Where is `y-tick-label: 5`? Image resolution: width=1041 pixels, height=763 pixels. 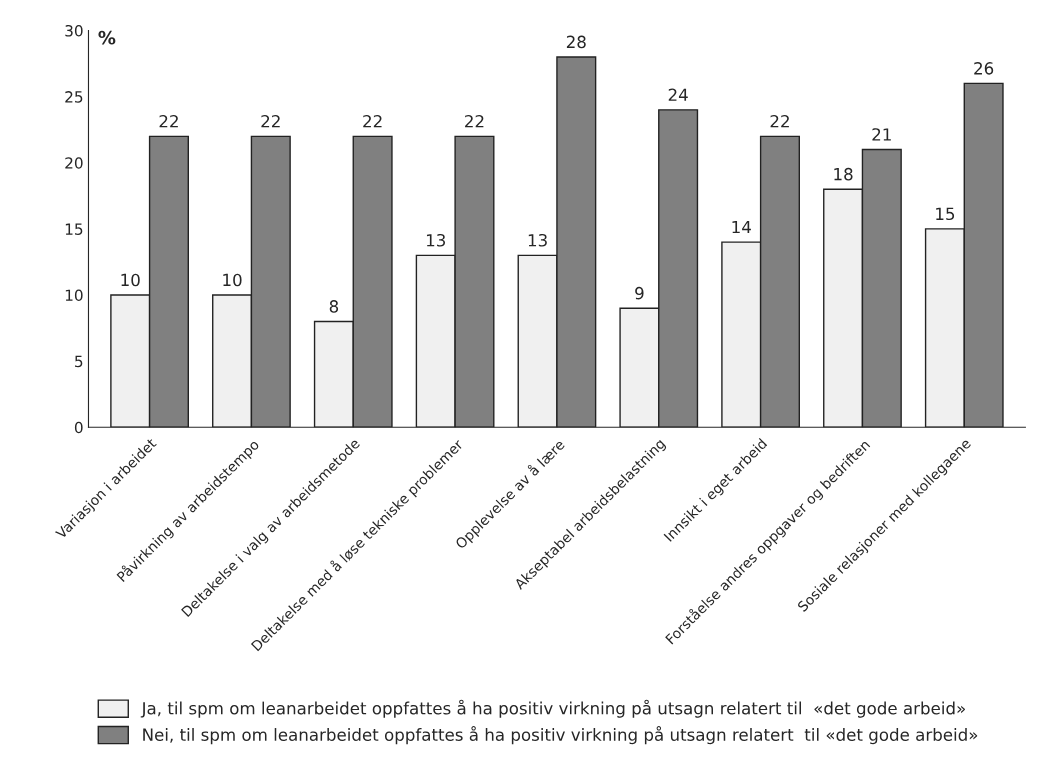 y-tick-label: 5 is located at coordinates (79, 361).